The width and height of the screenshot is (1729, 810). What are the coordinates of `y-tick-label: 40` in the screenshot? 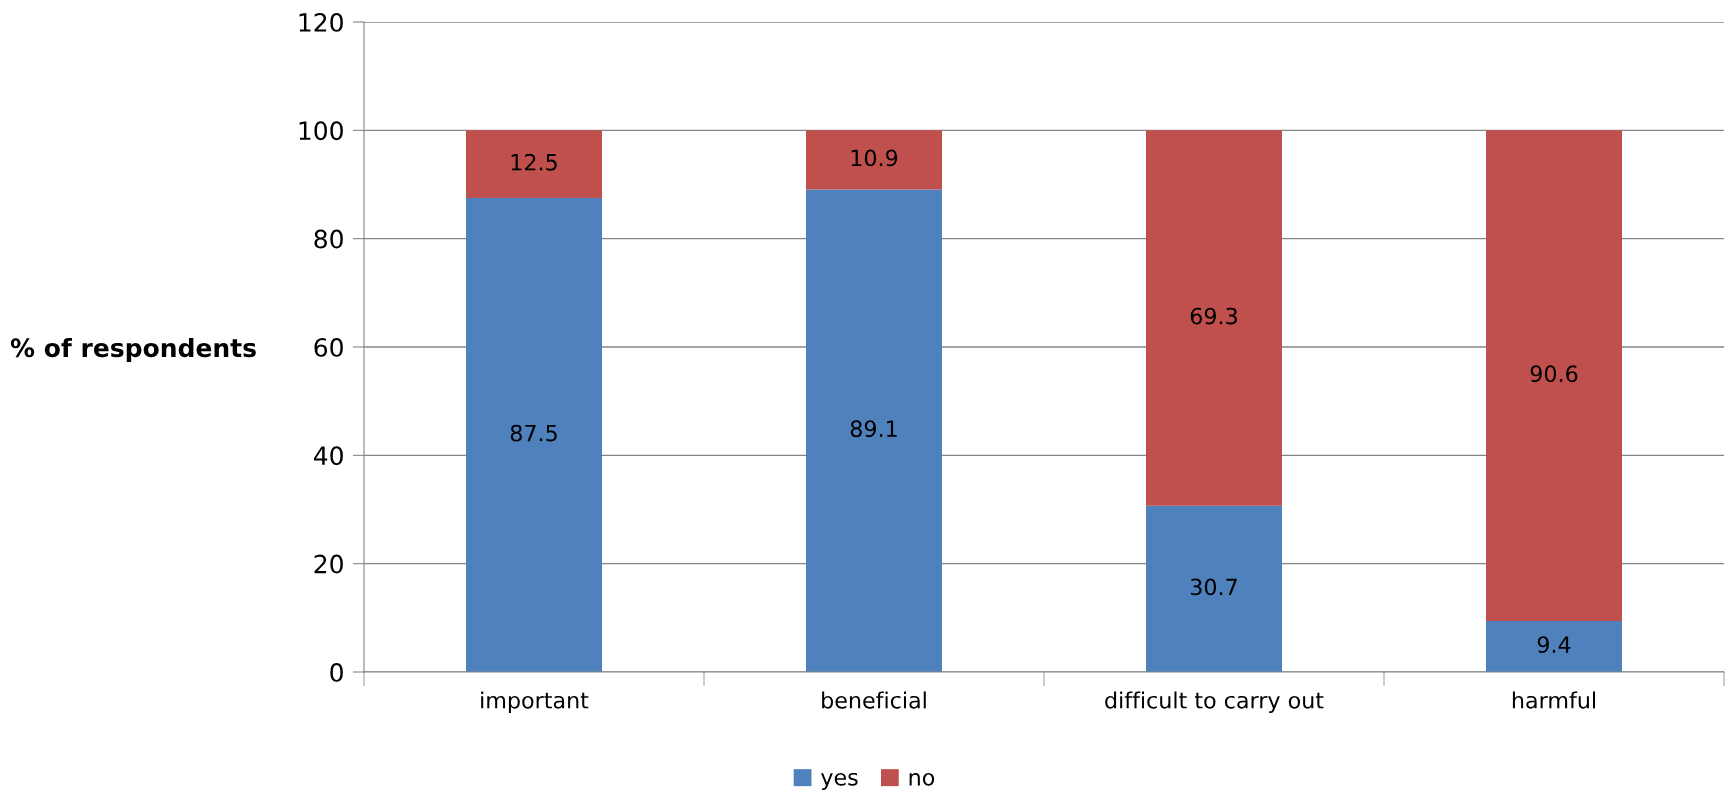 It's located at (328, 456).